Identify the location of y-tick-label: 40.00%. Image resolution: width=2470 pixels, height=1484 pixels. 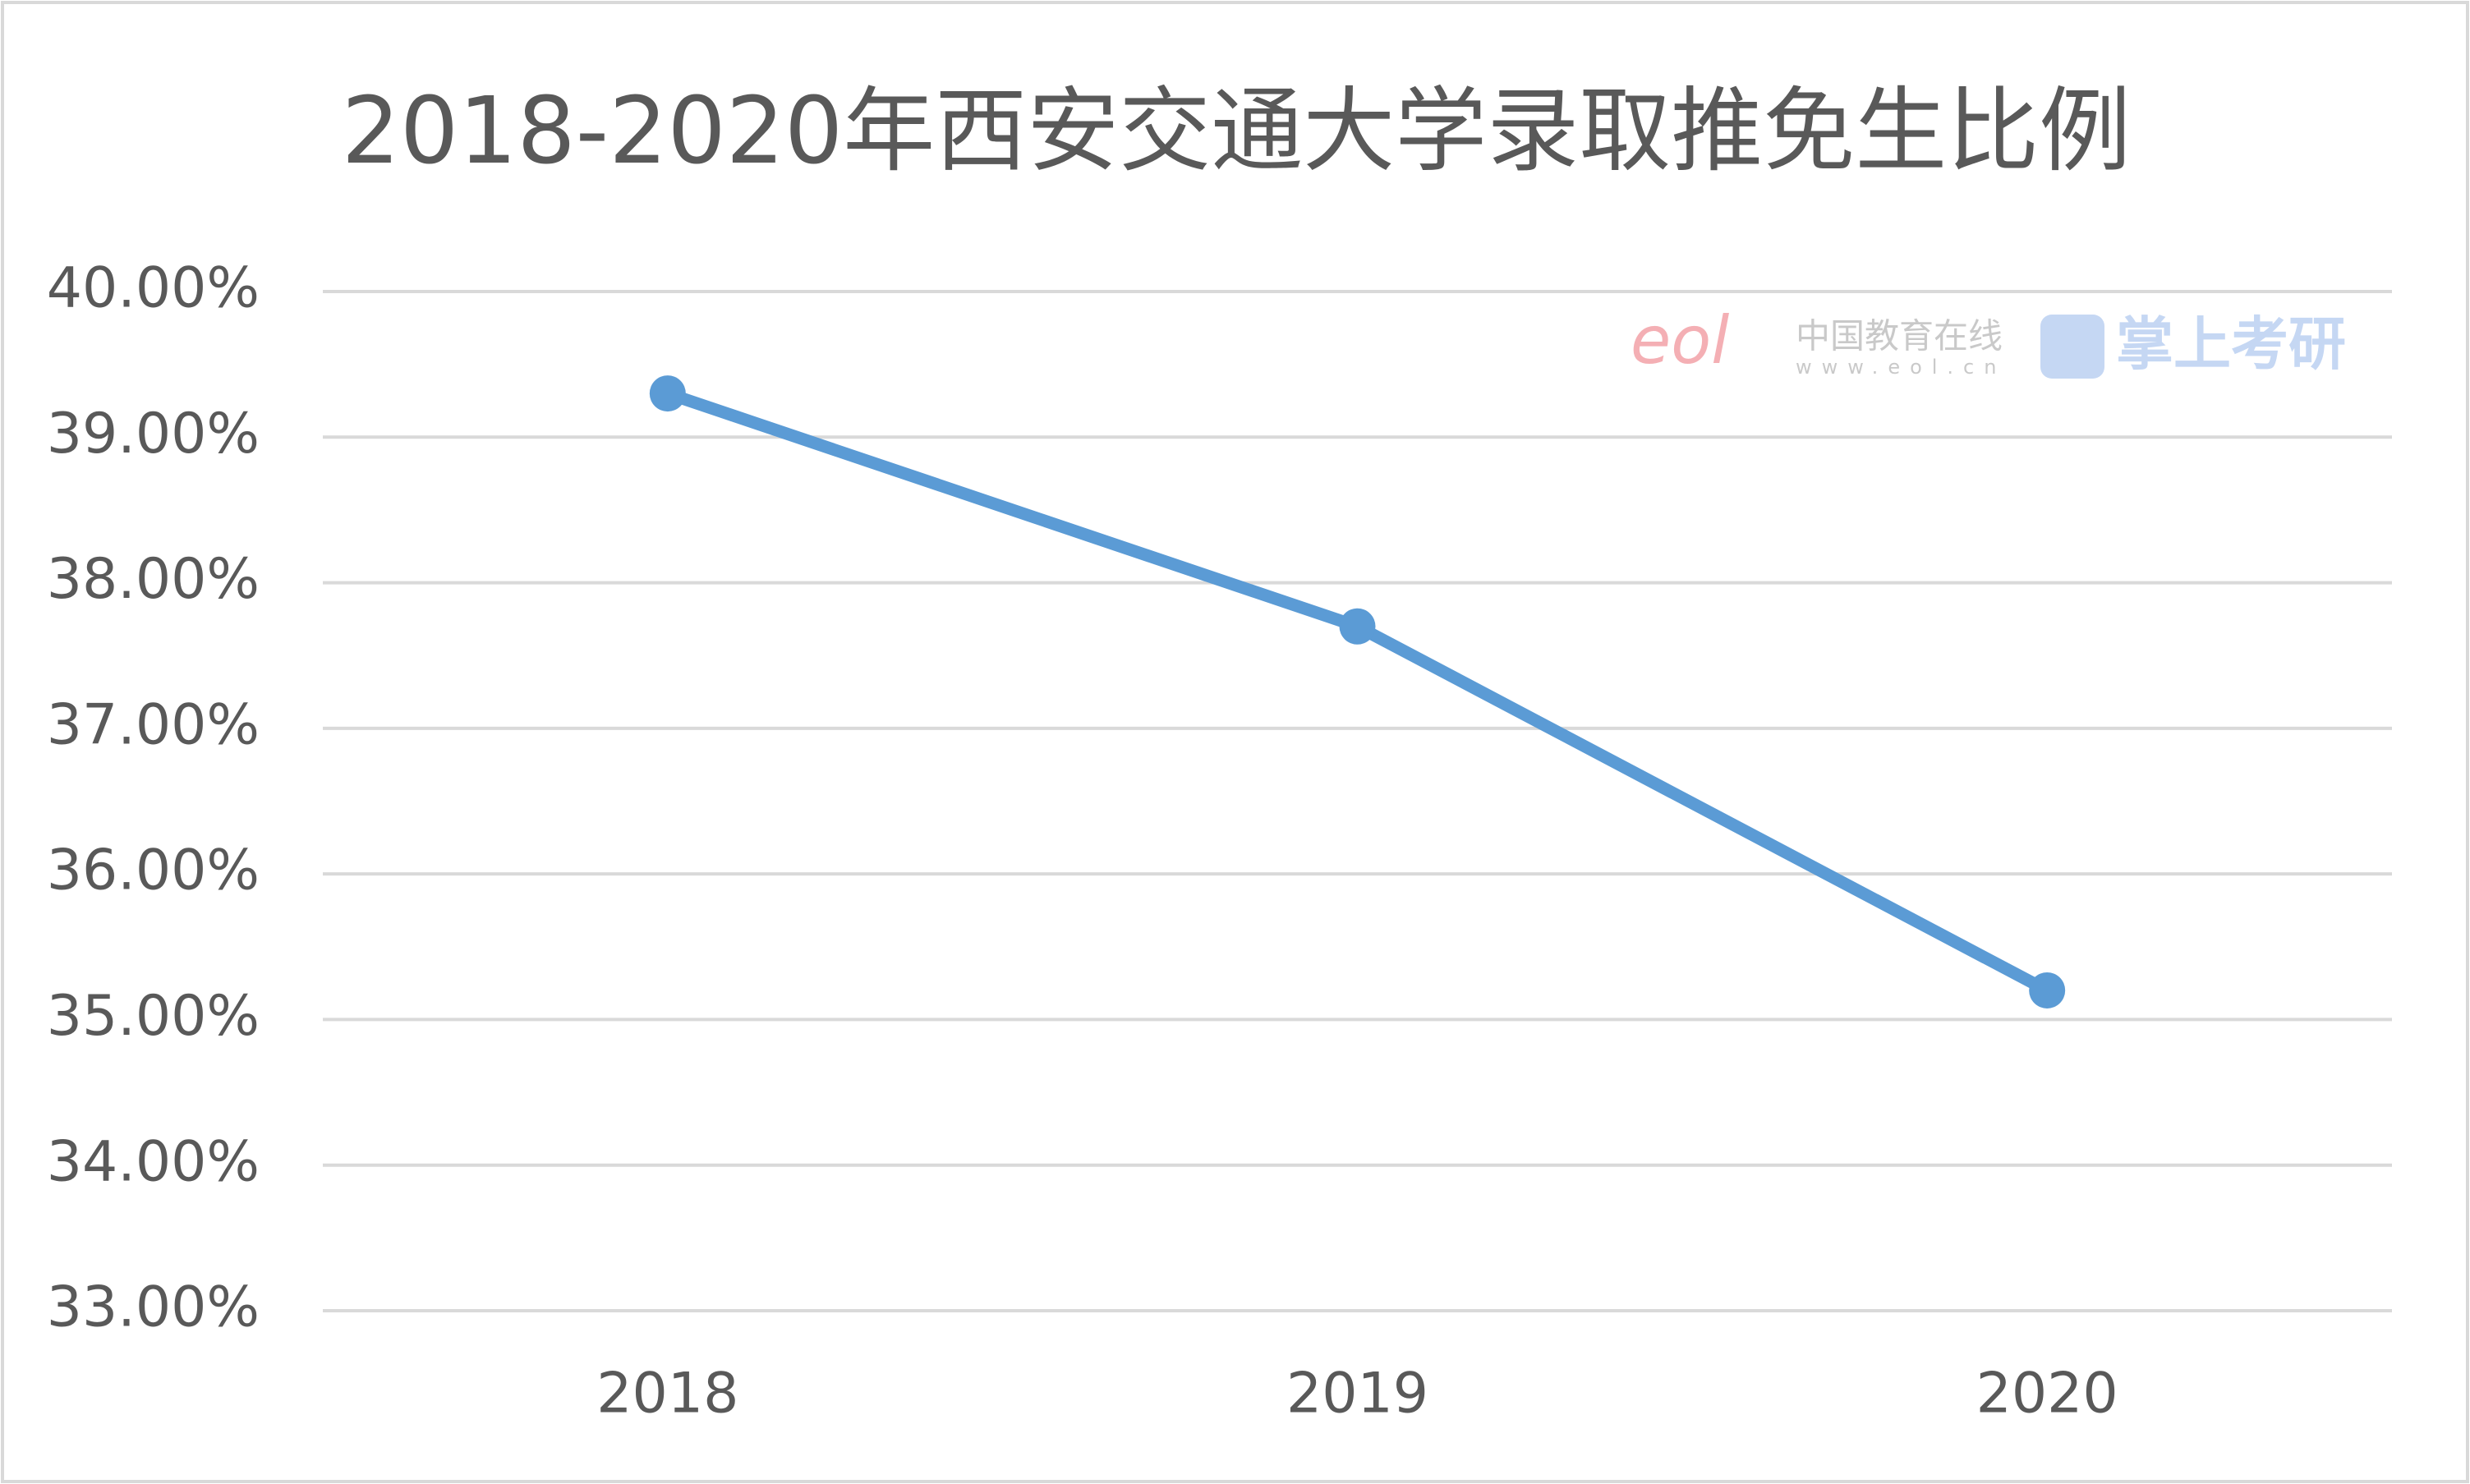
(153, 288).